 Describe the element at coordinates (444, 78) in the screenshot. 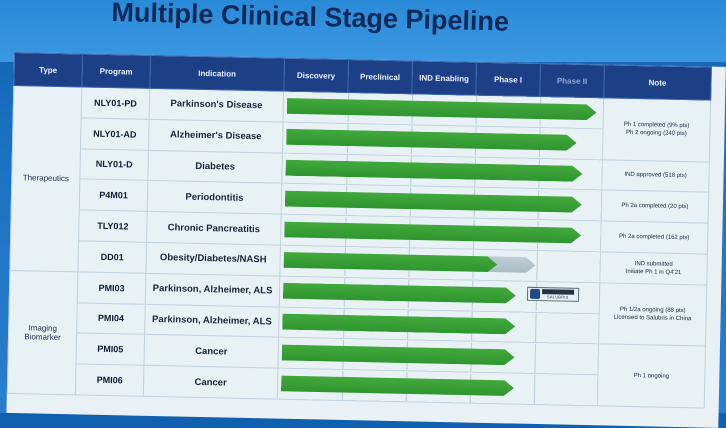

I see `header-stage-ind-enabling: IND Enabling` at that location.